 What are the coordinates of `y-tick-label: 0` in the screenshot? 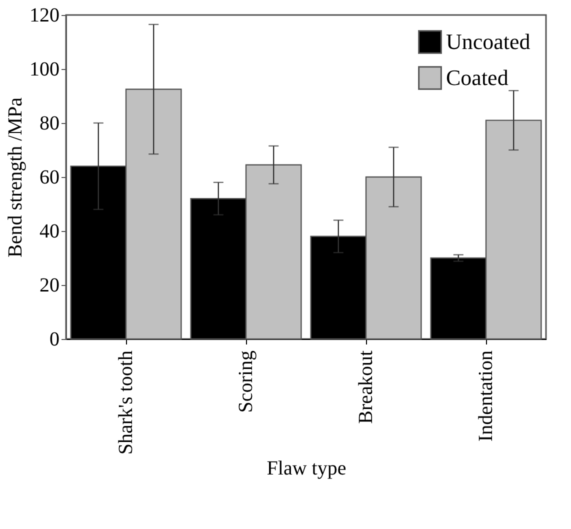 It's located at (55, 339).